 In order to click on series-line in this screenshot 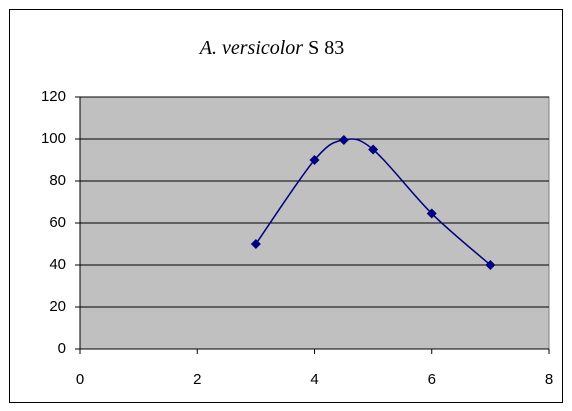, I will do `click(373, 202)`.